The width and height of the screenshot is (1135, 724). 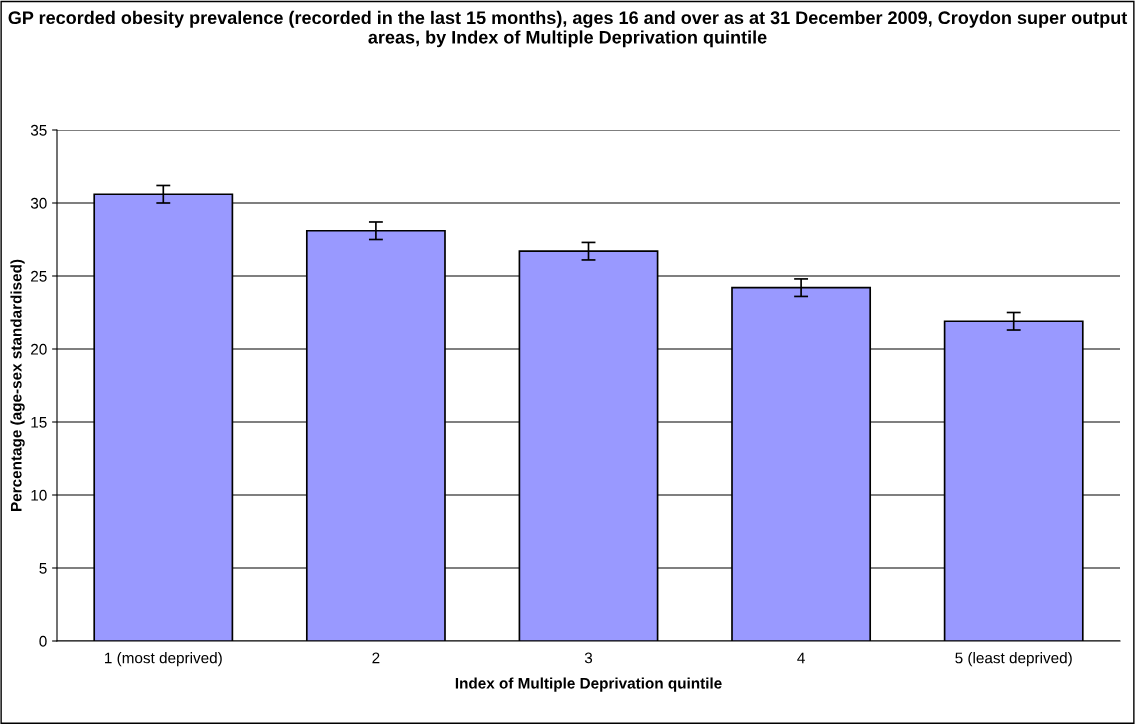 I want to click on x-tick-label: 3, so click(x=588, y=658).